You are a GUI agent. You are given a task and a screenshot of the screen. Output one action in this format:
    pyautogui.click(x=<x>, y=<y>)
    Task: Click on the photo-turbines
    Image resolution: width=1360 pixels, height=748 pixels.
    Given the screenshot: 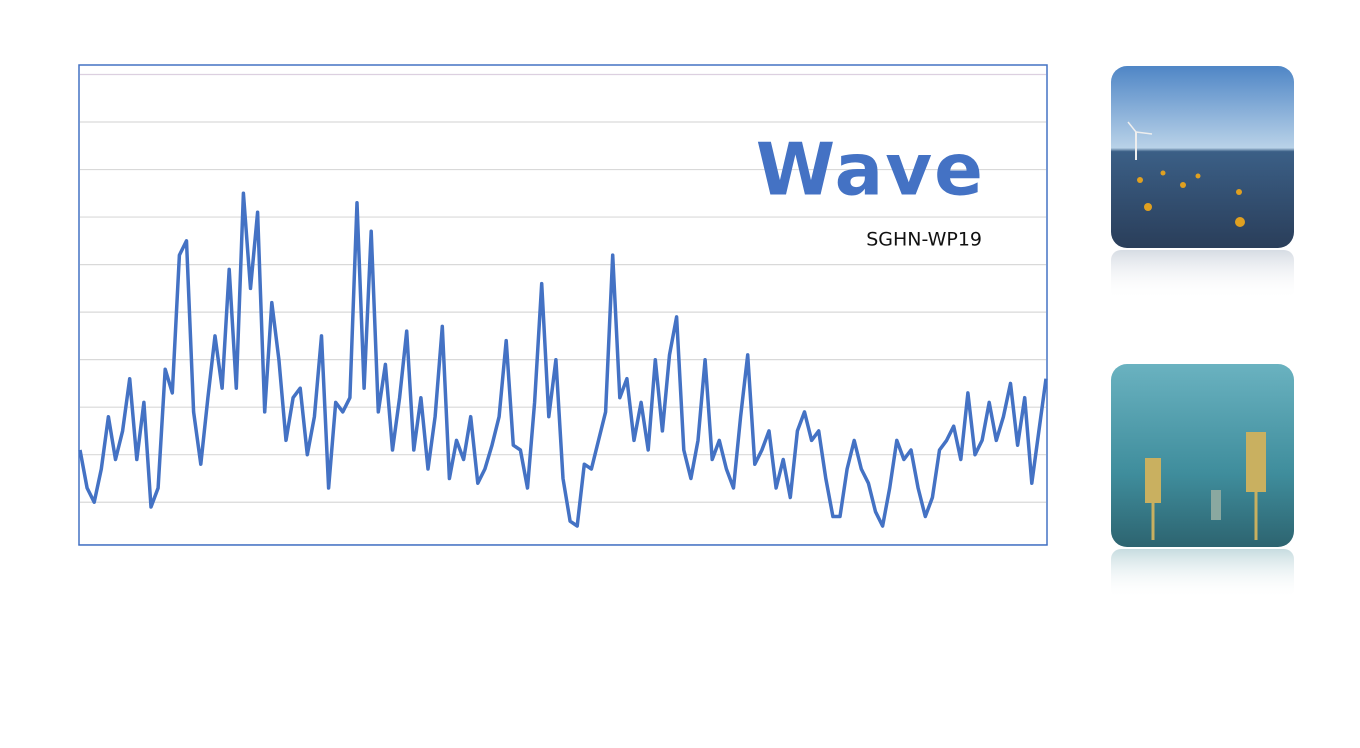 What is the action you would take?
    pyautogui.click(x=1202, y=183)
    